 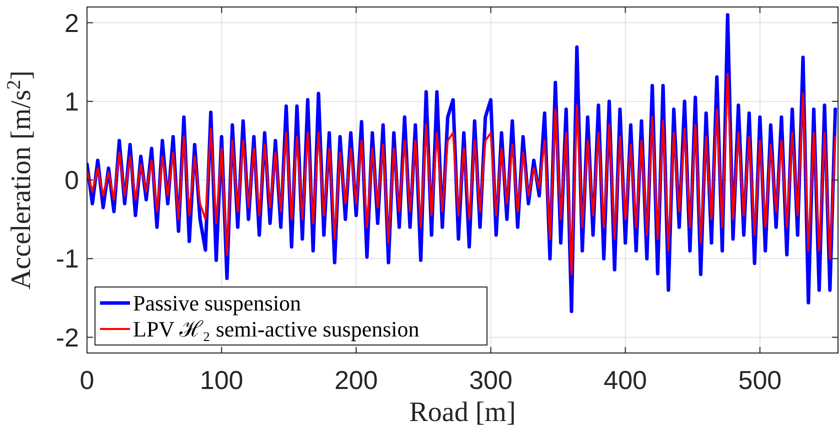 What do you see at coordinates (490, 380) in the screenshot?
I see `x-tick-label: 300` at bounding box center [490, 380].